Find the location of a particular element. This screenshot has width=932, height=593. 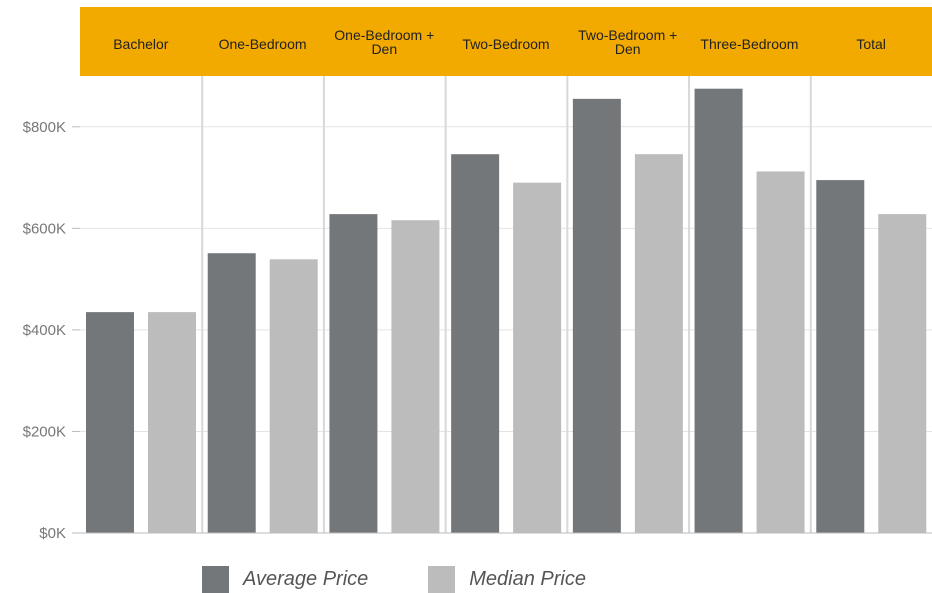

legend-swatch-median is located at coordinates (442, 579).